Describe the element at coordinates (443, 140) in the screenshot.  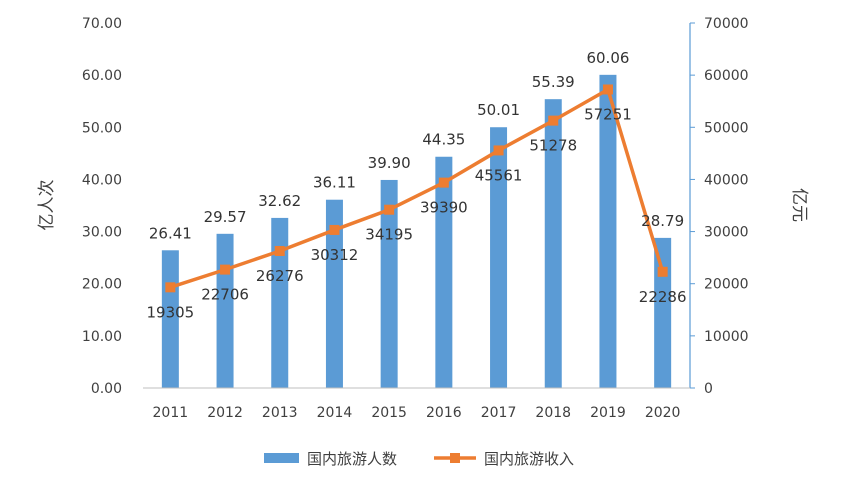
I see `bar-data-label: 44.35` at that location.